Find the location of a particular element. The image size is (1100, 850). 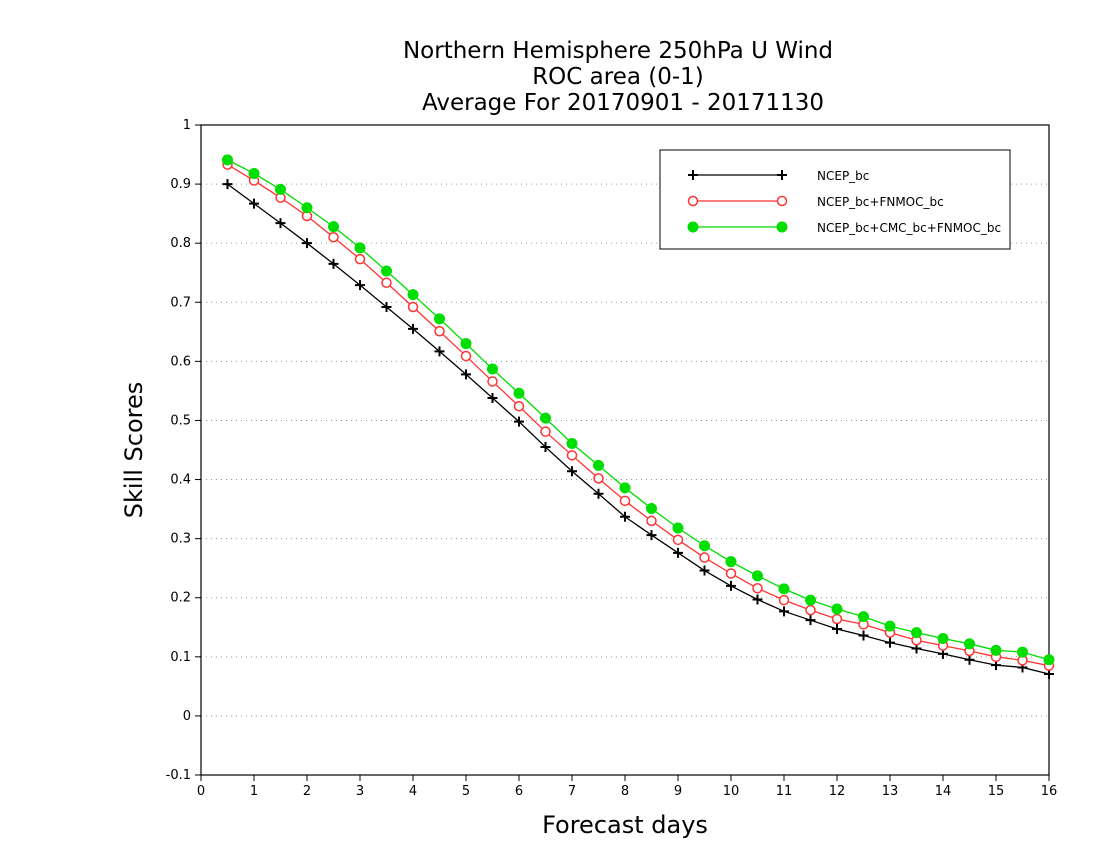

x-axis-label: Forecast days is located at coordinates (625, 825).